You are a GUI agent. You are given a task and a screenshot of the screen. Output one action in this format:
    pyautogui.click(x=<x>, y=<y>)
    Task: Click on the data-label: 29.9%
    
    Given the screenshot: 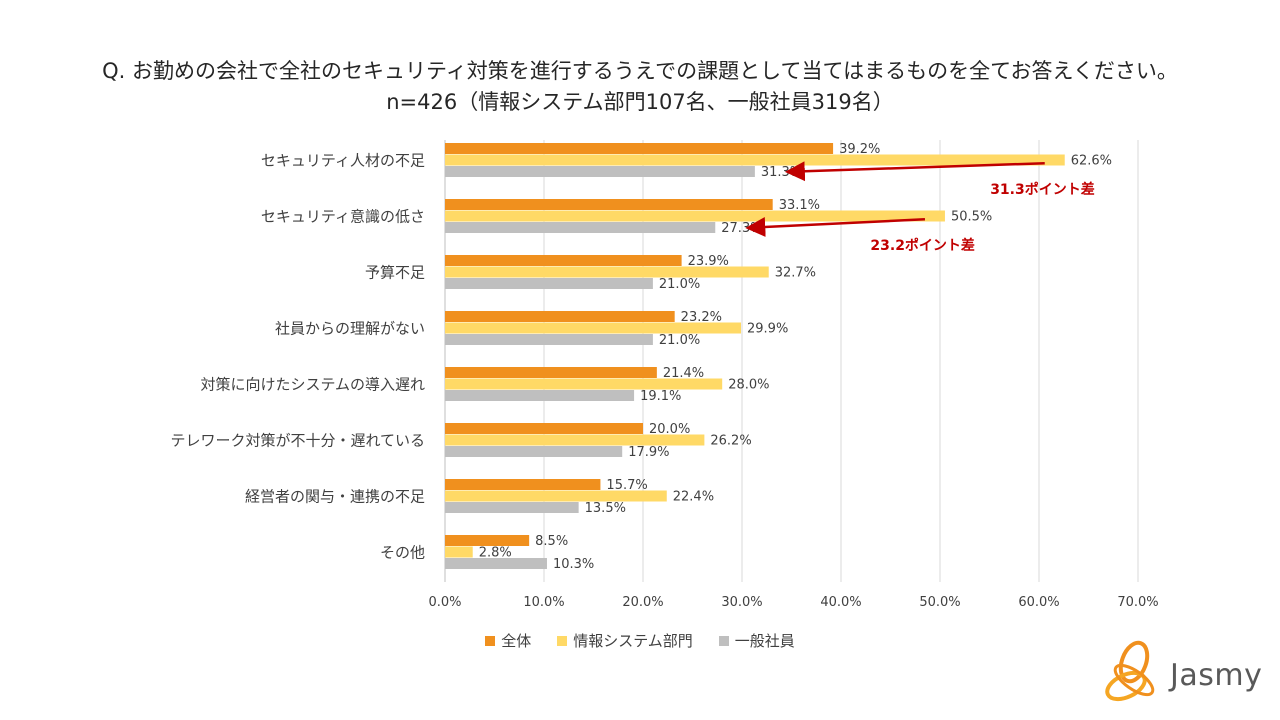 What is the action you would take?
    pyautogui.click(x=767, y=329)
    